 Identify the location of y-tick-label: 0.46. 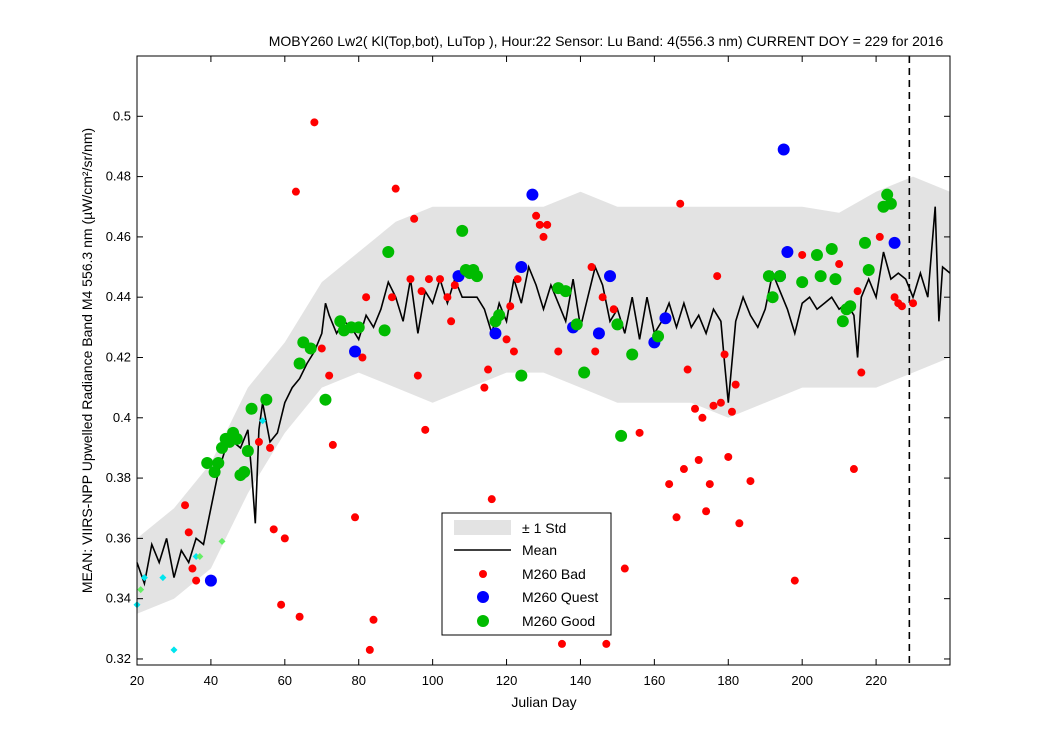
(118, 236).